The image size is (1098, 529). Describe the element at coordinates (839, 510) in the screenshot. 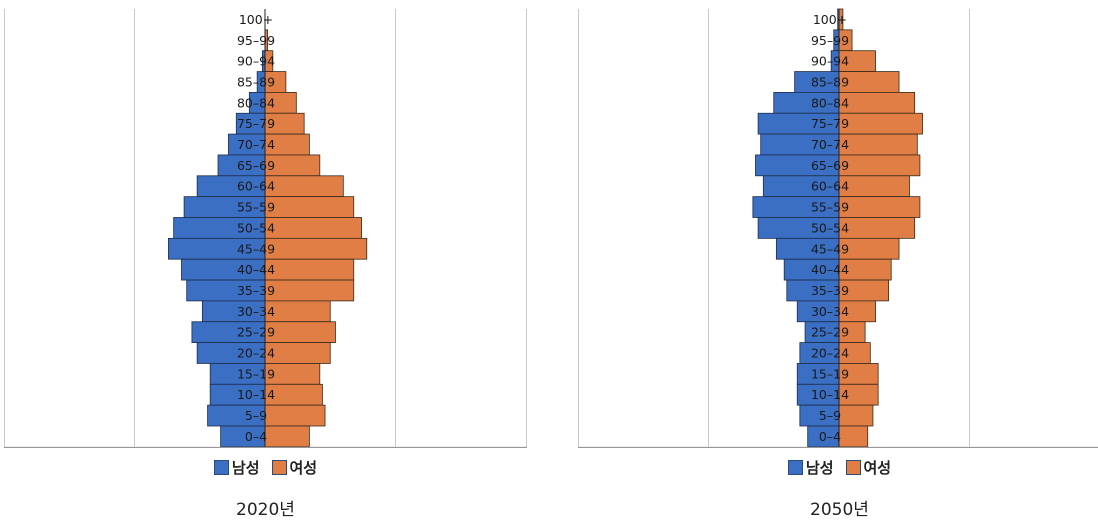

I see `chart-title: 2050년` at that location.